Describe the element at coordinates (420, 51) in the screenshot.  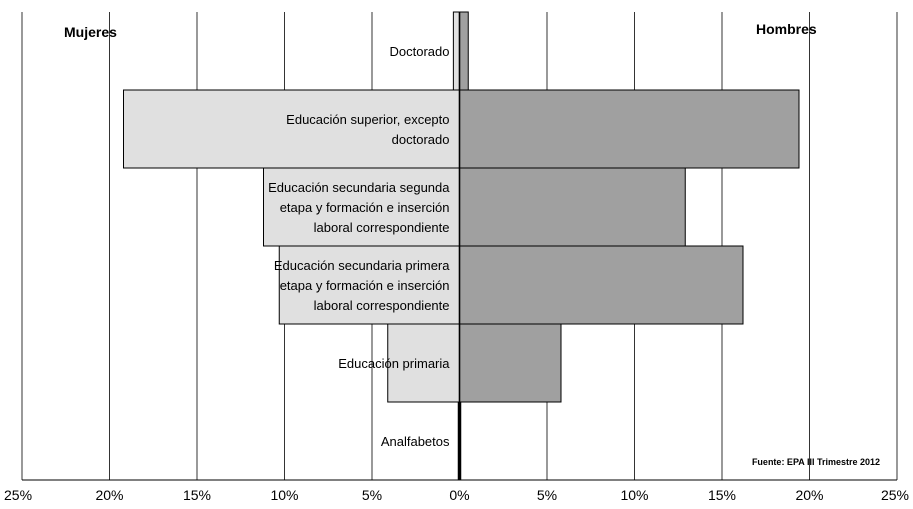
I see `category-label: Doctorado` at that location.